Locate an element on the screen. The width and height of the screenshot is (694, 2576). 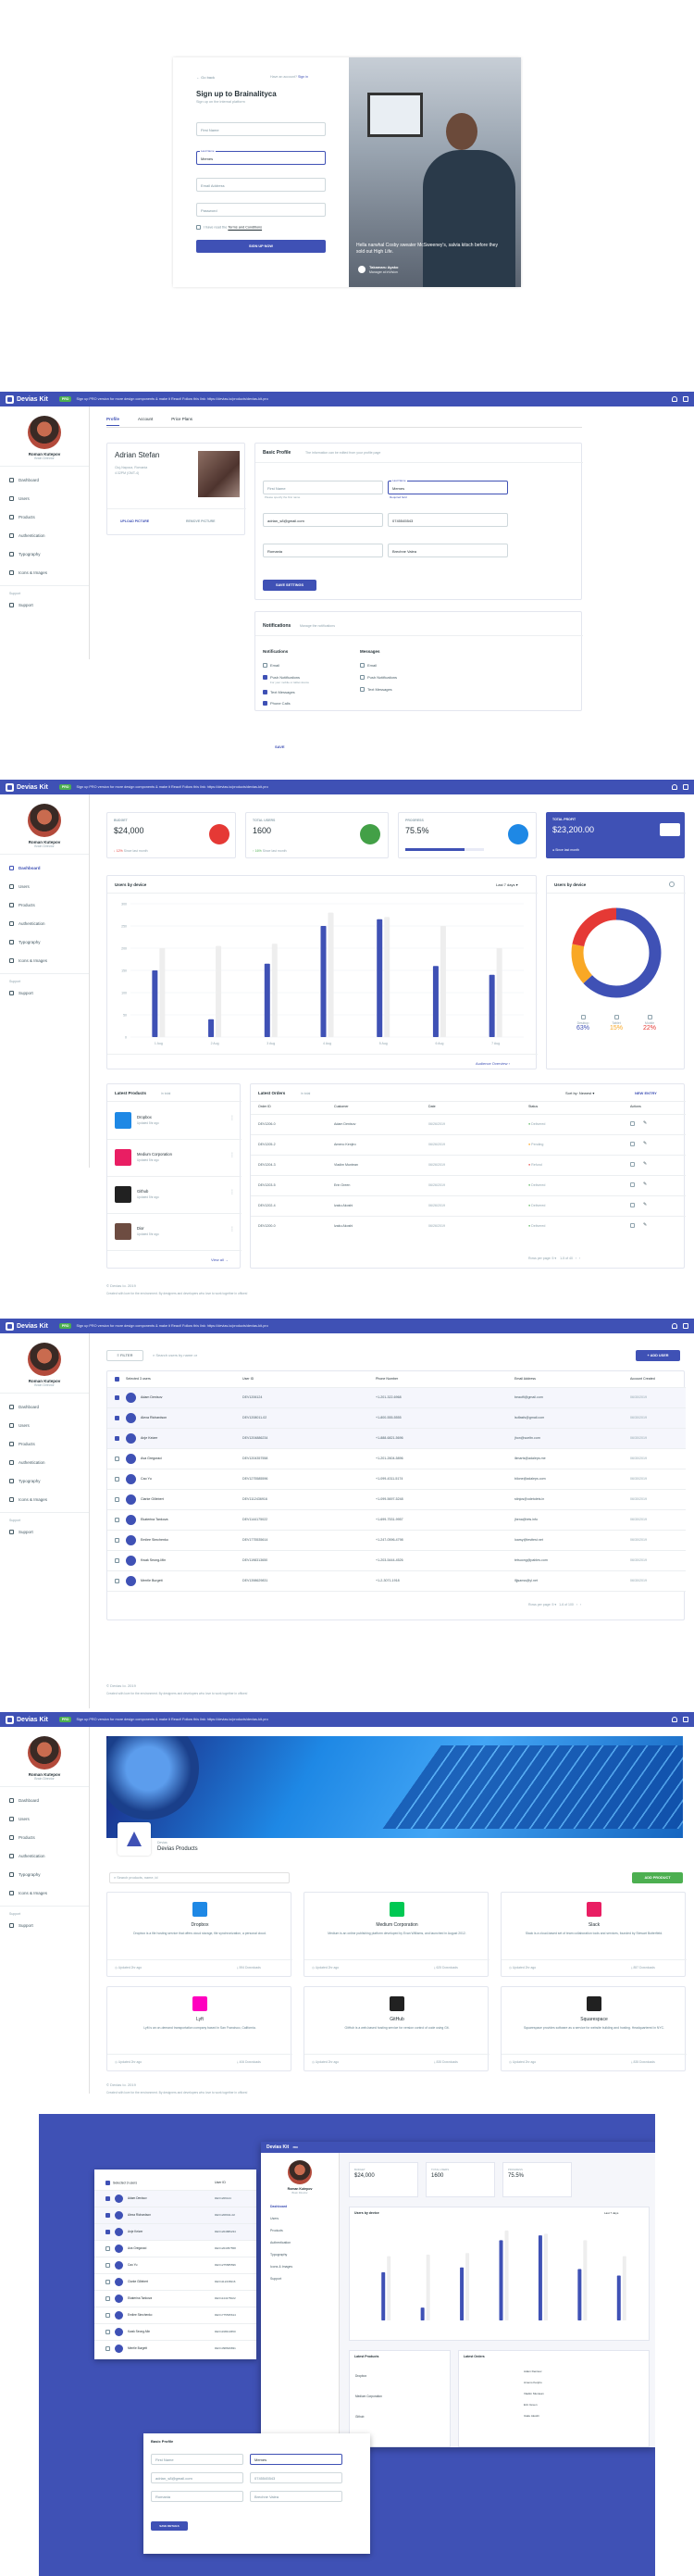
rows-select: 5 is located at coordinates (553, 1605).